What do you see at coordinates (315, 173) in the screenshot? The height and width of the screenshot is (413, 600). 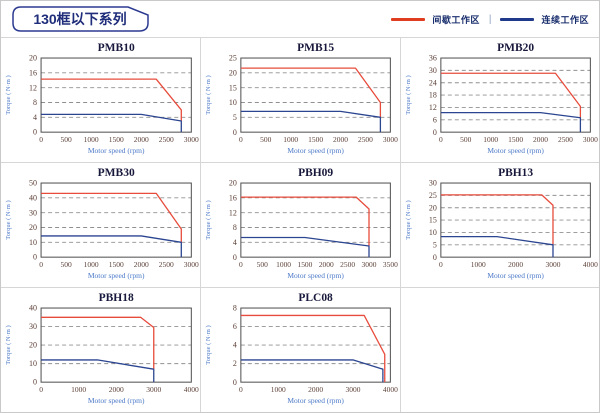 I see `chart-title: PBH09` at bounding box center [315, 173].